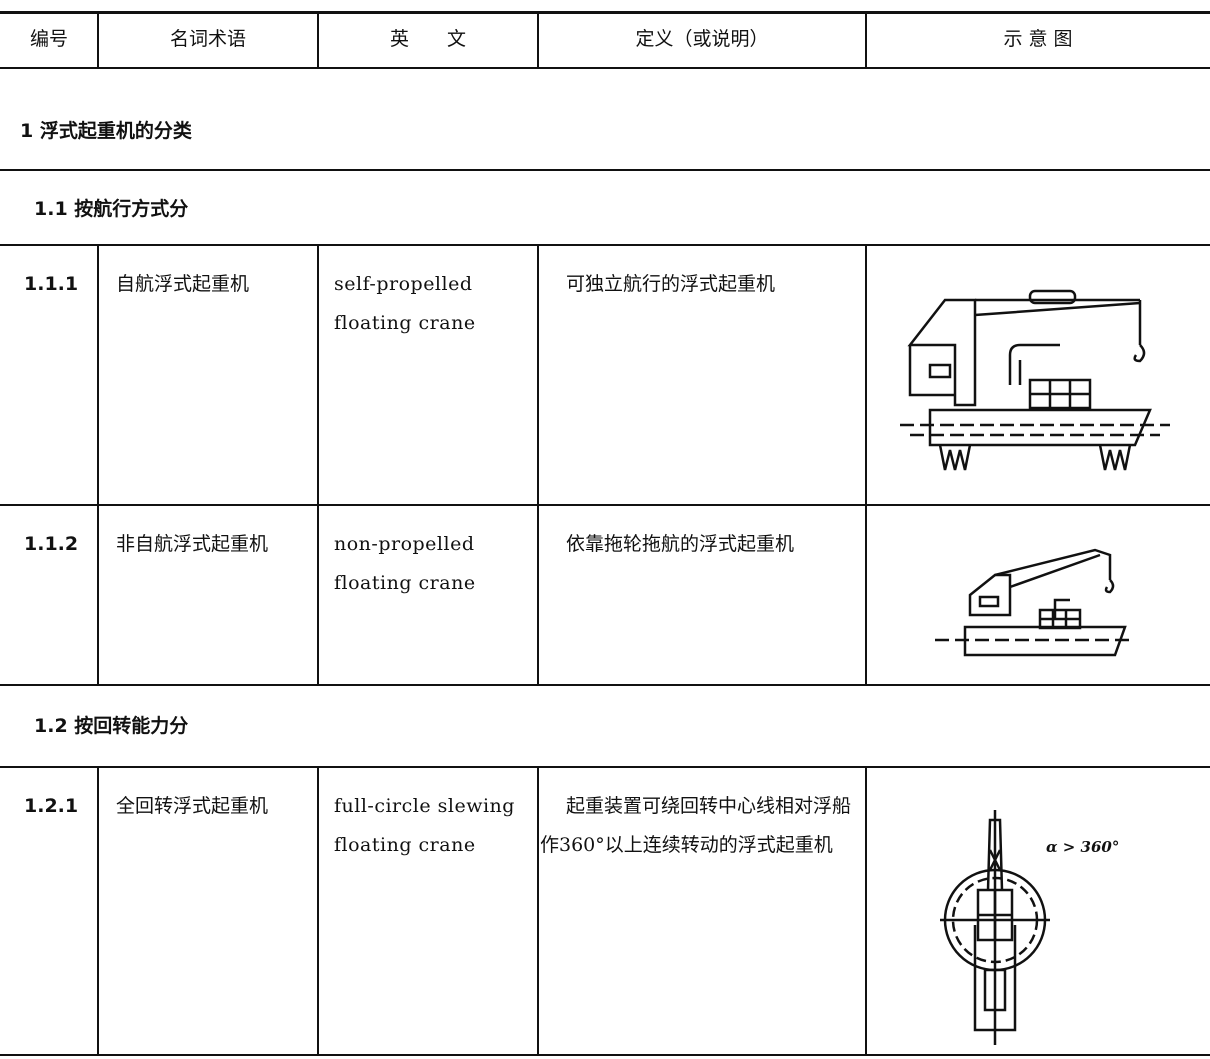 The image size is (1210, 1059). I want to click on subsection-heading: 1.2 按回转能力分, so click(111, 726).